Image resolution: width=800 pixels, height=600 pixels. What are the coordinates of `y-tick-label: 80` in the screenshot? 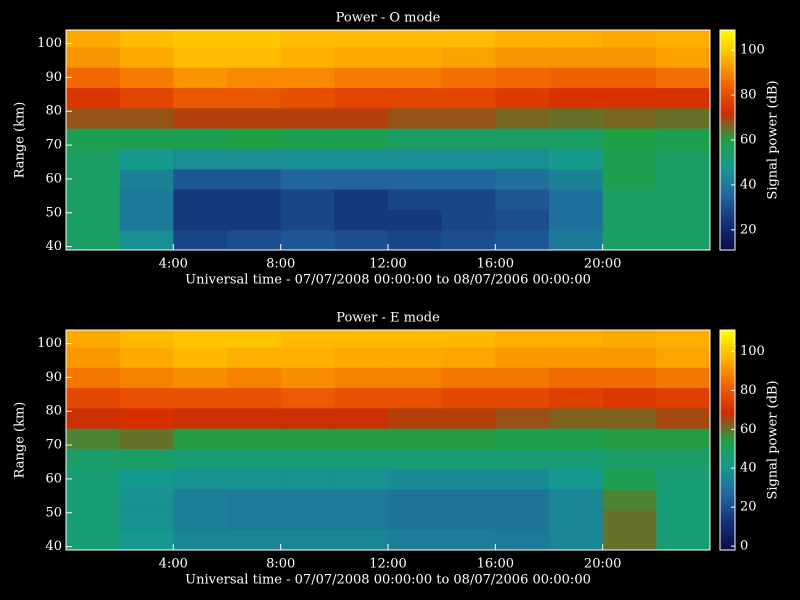 It's located at (53, 111).